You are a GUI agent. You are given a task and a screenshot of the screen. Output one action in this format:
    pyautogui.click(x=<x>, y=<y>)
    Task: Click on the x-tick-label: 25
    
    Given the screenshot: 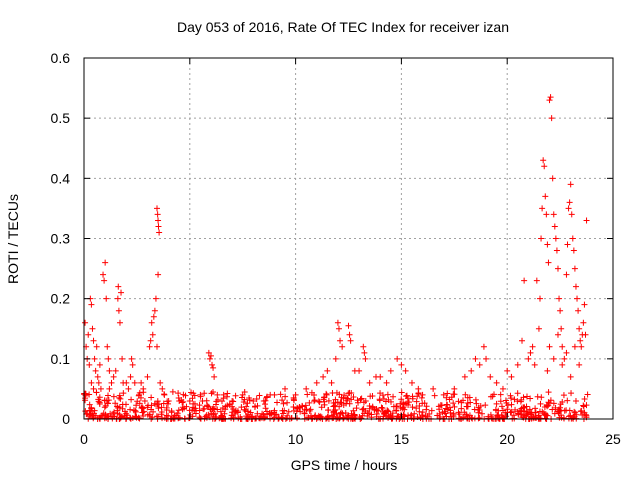 What is the action you would take?
    pyautogui.click(x=613, y=439)
    